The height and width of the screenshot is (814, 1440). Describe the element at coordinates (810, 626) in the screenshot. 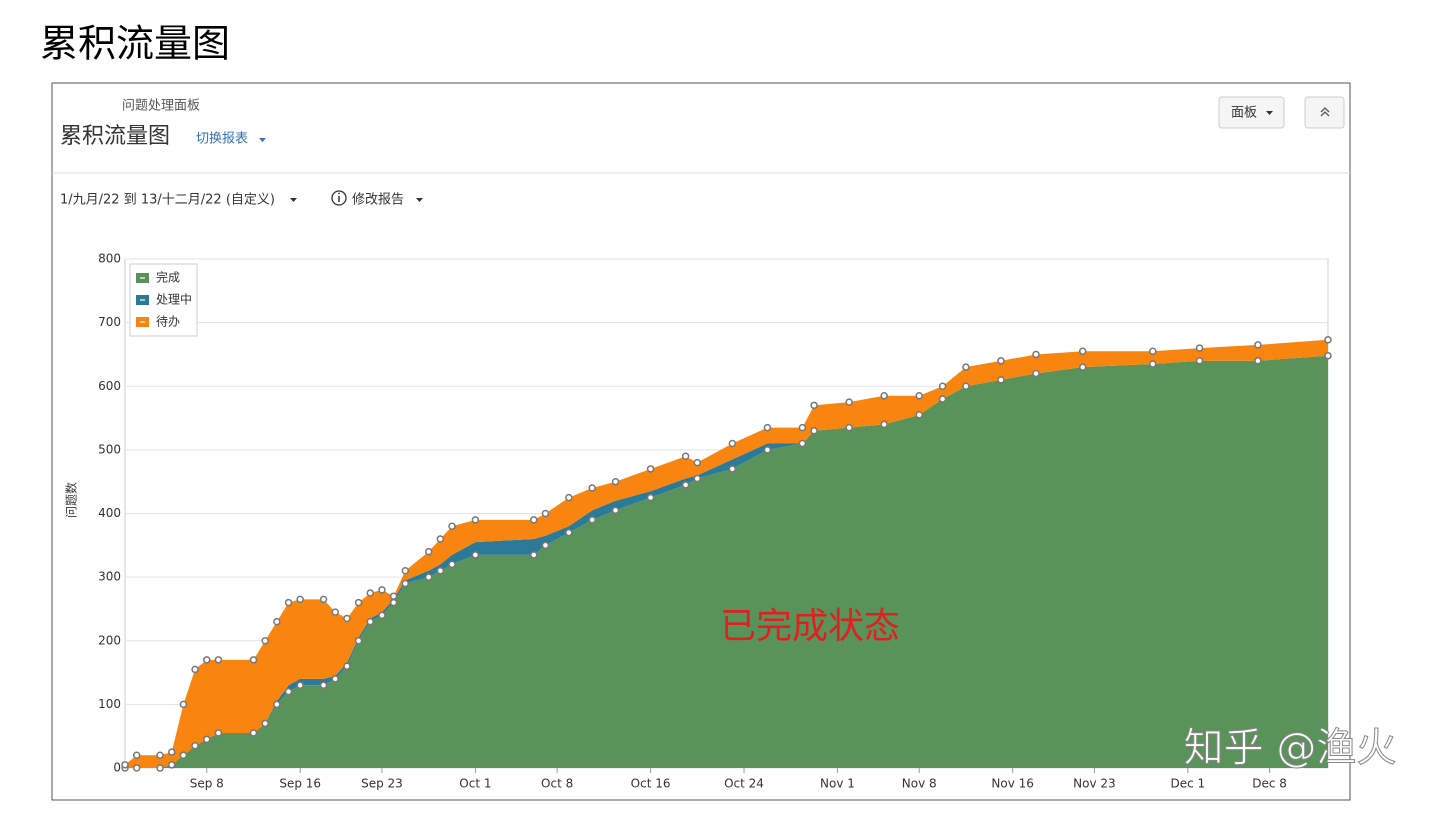

I see `annotation: 已完成状态` at that location.